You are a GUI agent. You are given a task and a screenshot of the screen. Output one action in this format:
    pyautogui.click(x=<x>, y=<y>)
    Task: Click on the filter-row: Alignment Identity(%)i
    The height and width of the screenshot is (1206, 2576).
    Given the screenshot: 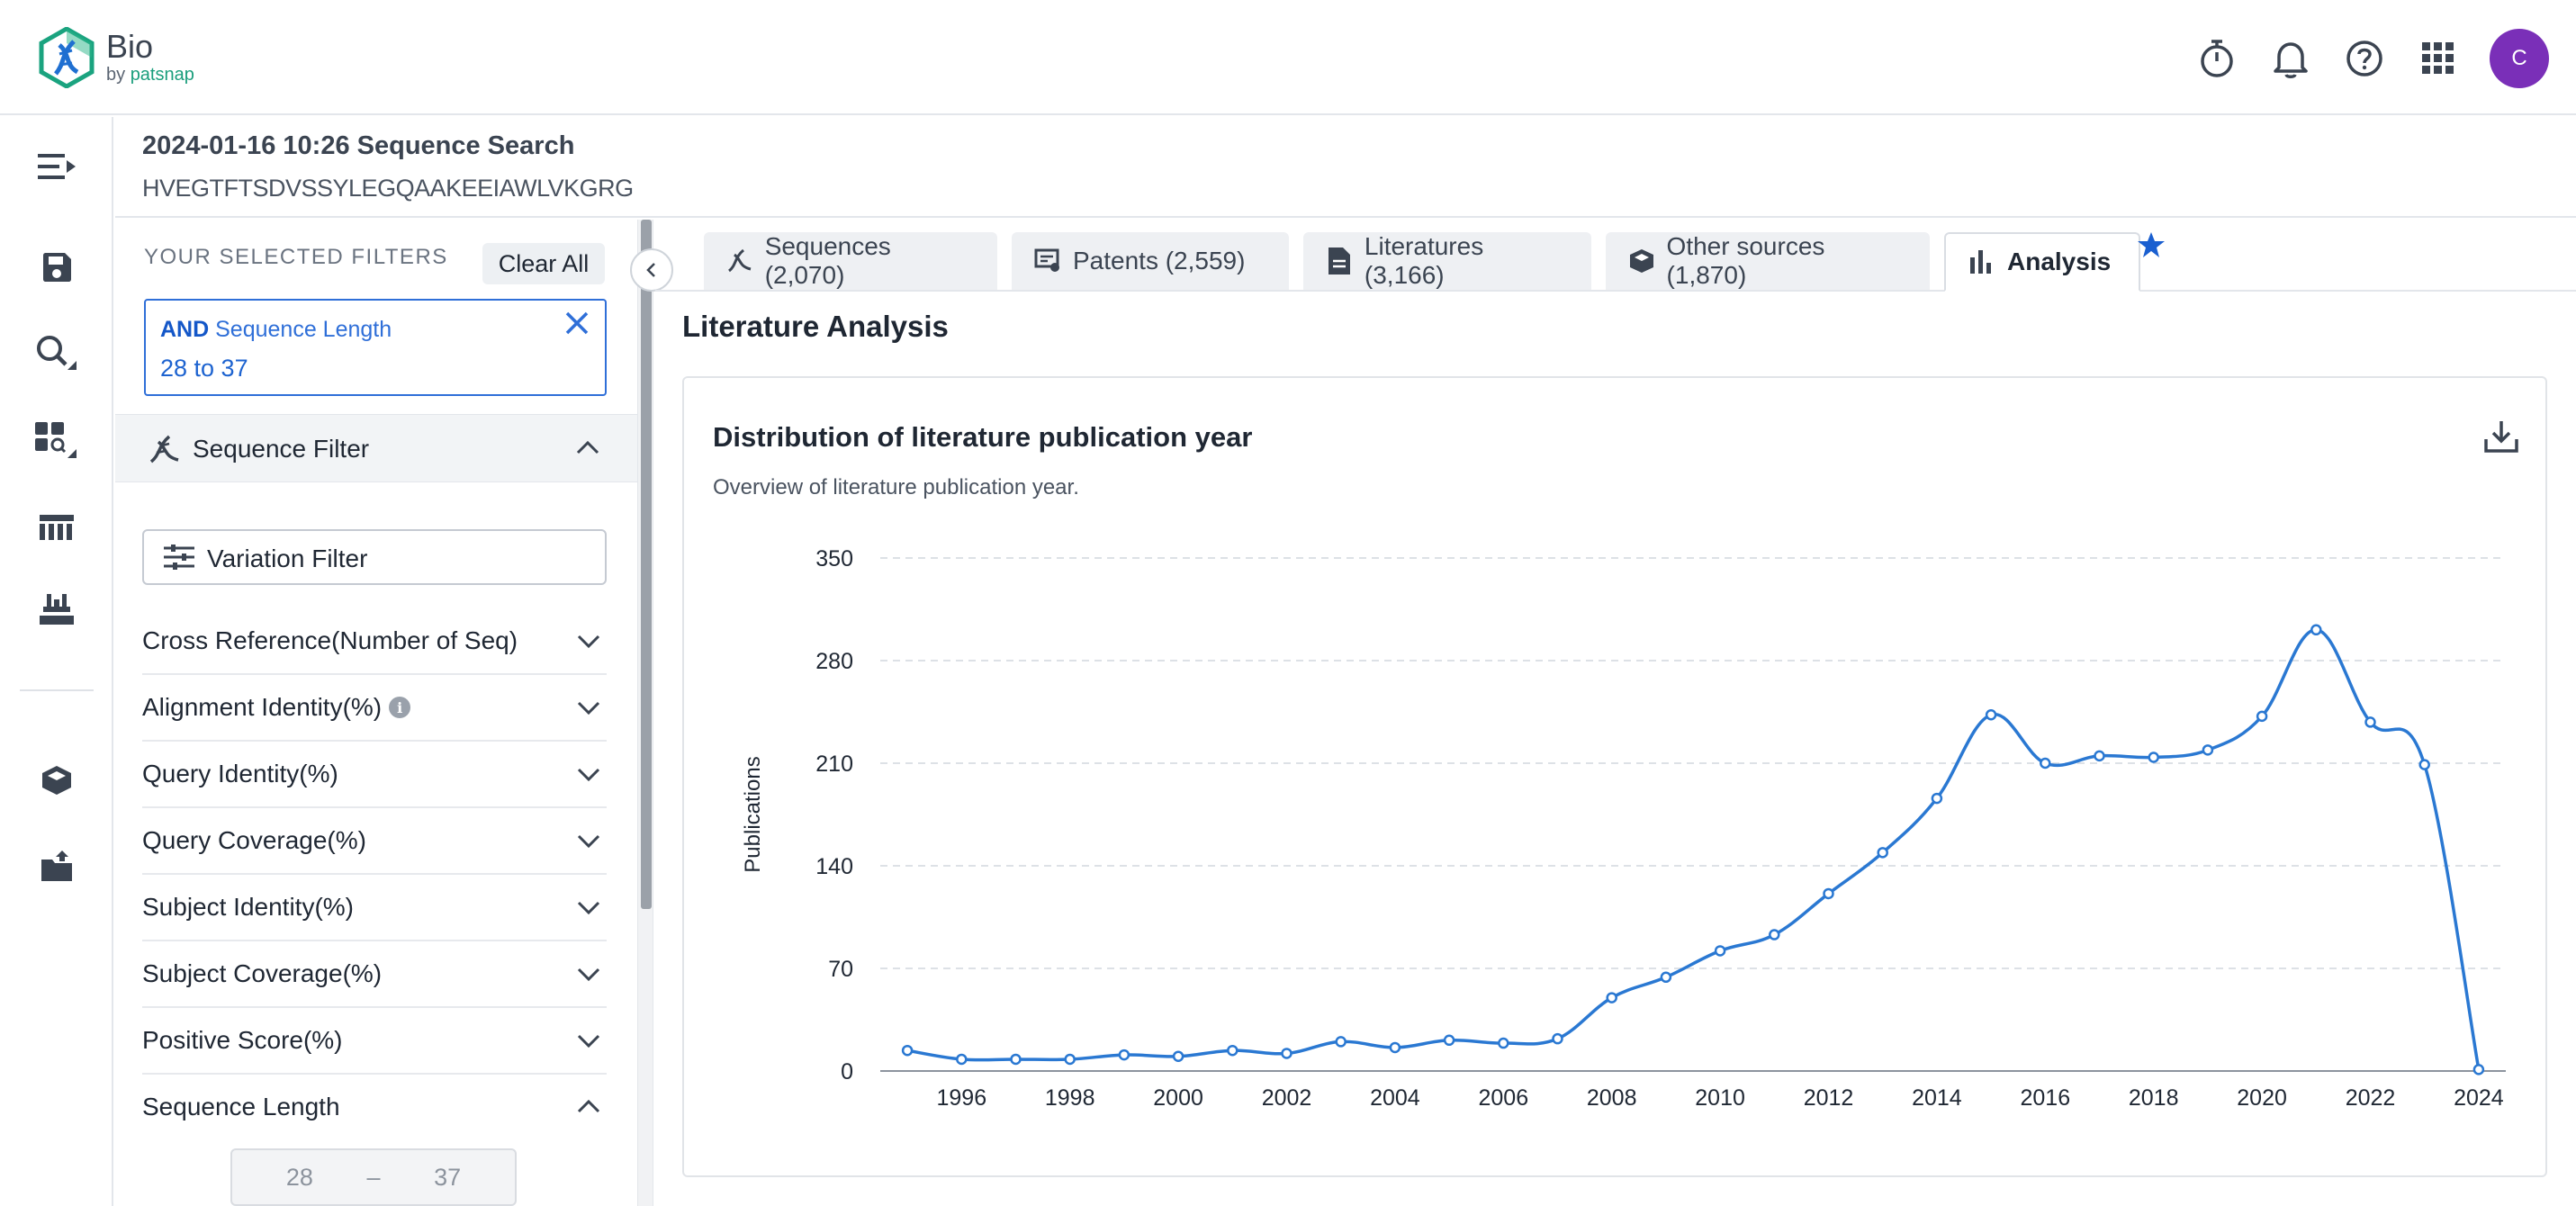 What is the action you would take?
    pyautogui.click(x=374, y=709)
    